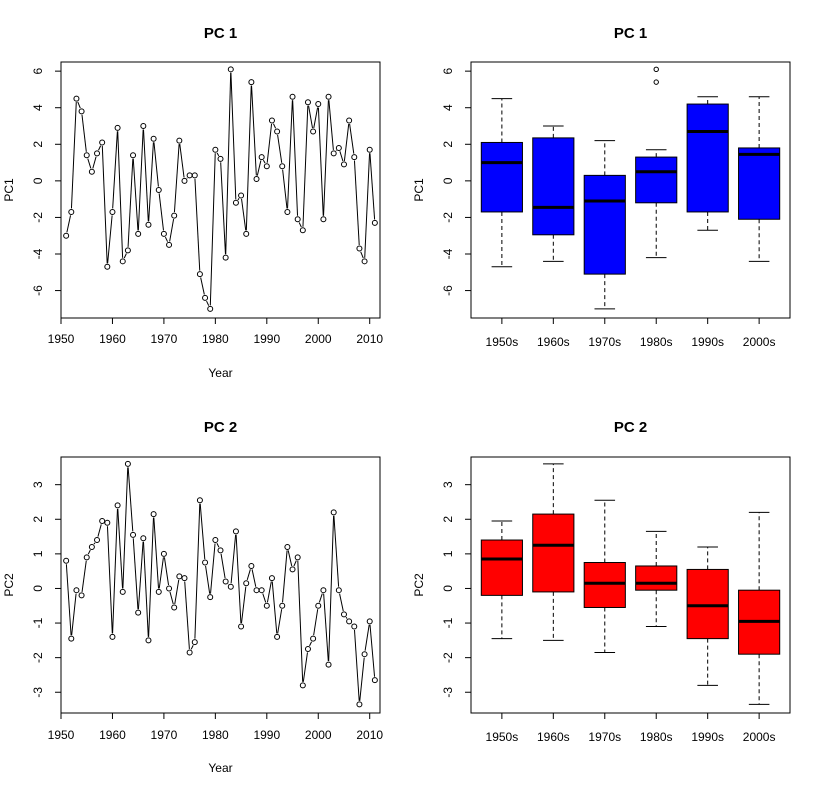 The image size is (822, 789). I want to click on x-tick-label: 1960s, so click(553, 737).